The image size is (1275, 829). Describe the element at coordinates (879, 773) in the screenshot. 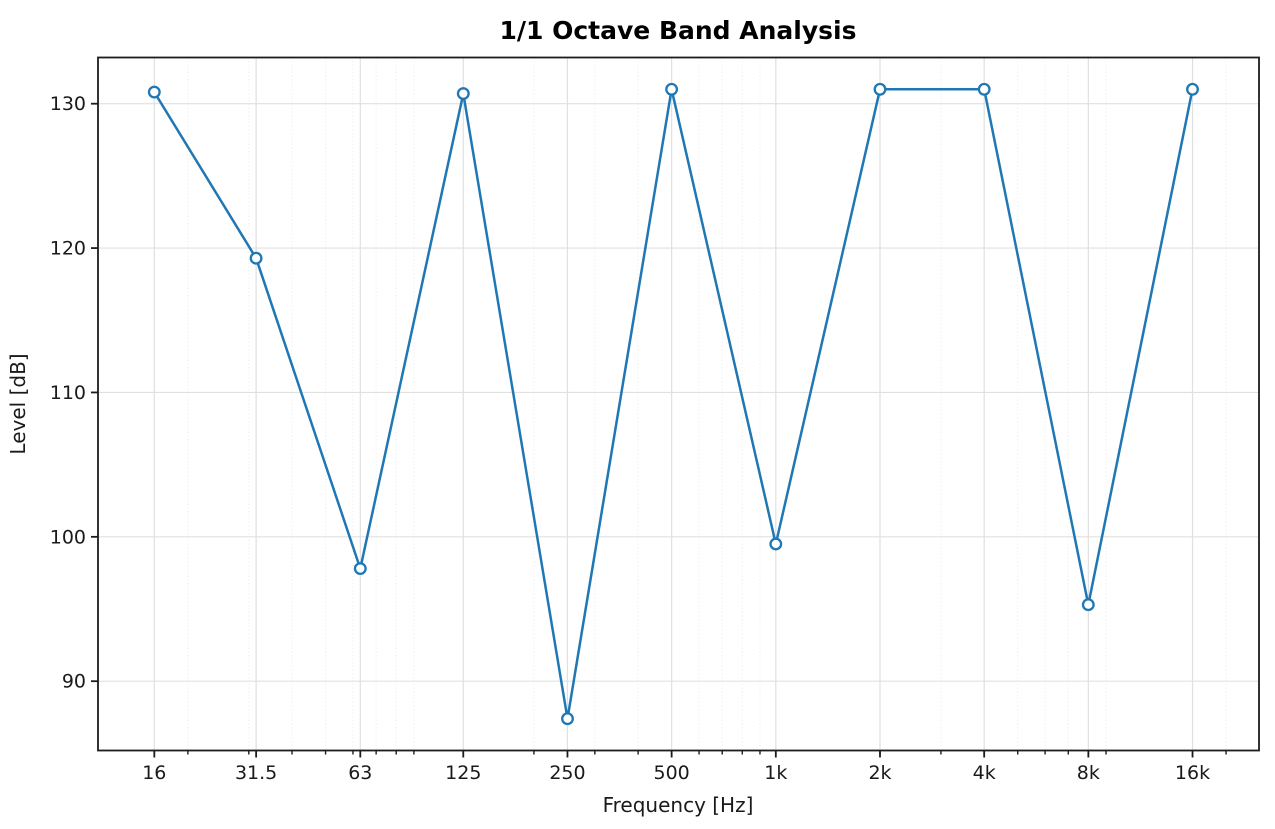

I see `x-tick-label: 2k` at that location.